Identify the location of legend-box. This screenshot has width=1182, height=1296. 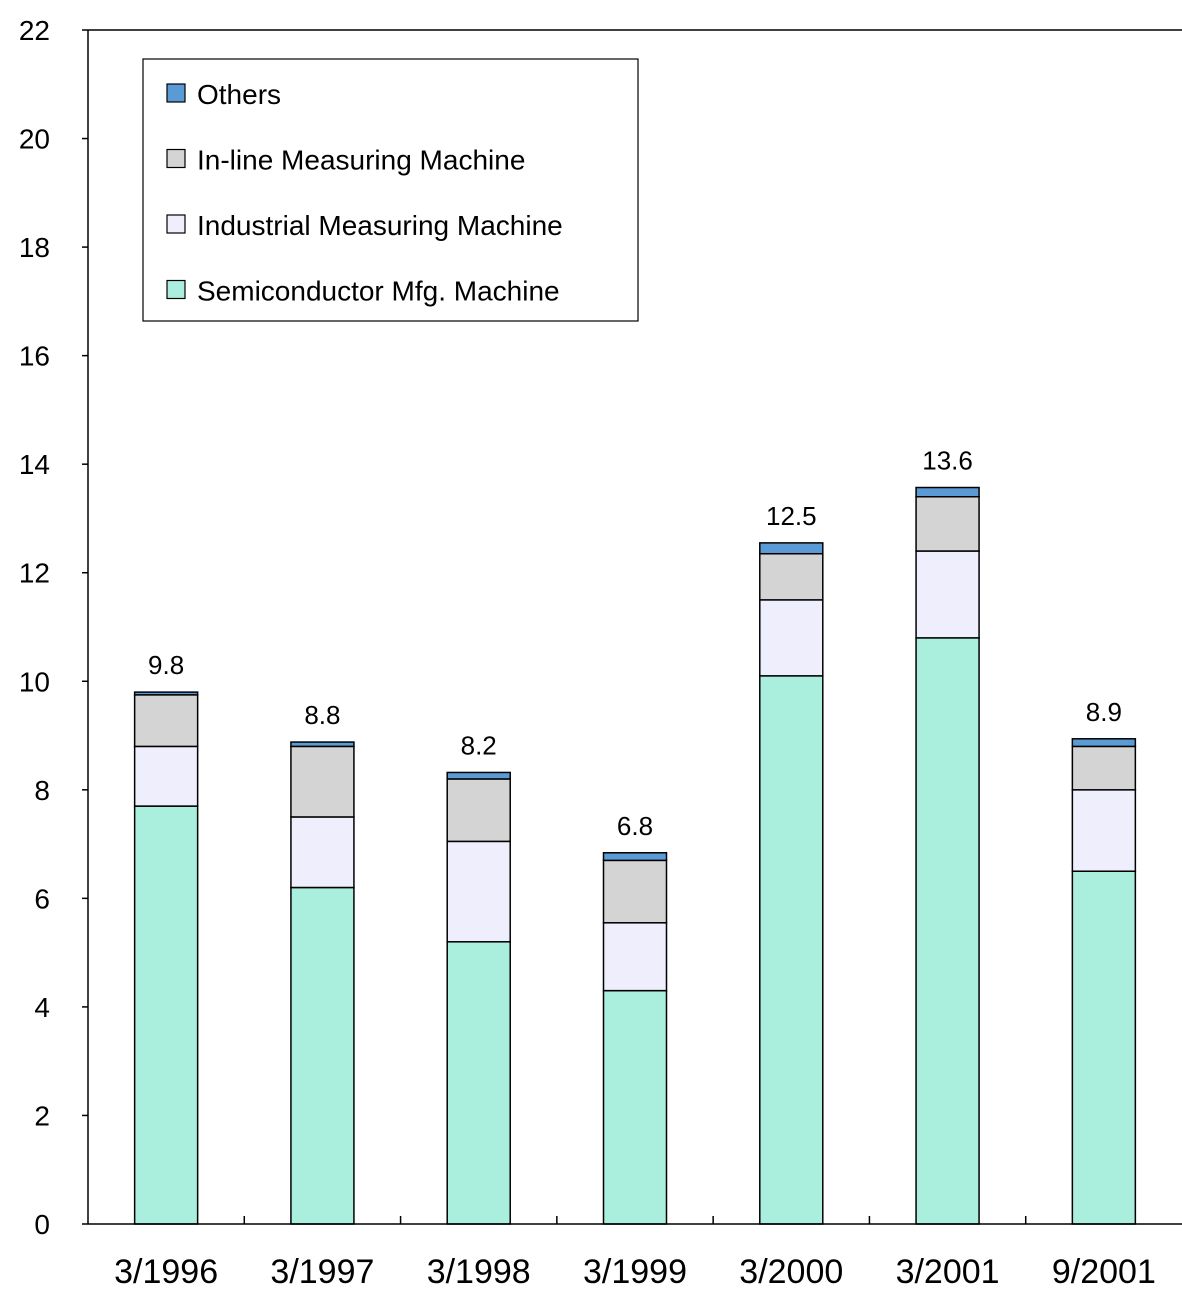
(390, 190).